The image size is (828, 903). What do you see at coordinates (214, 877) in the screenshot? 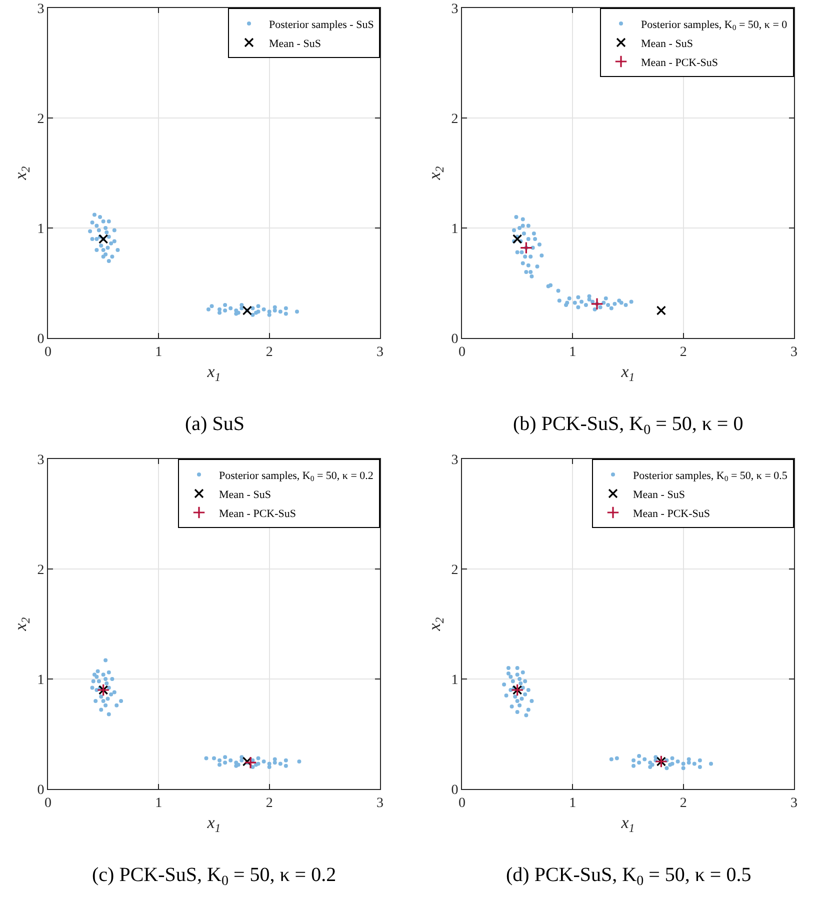
I see `text: (c) PCK-SuS, K$_{0}$ = 50, κ = 0.2` at bounding box center [214, 877].